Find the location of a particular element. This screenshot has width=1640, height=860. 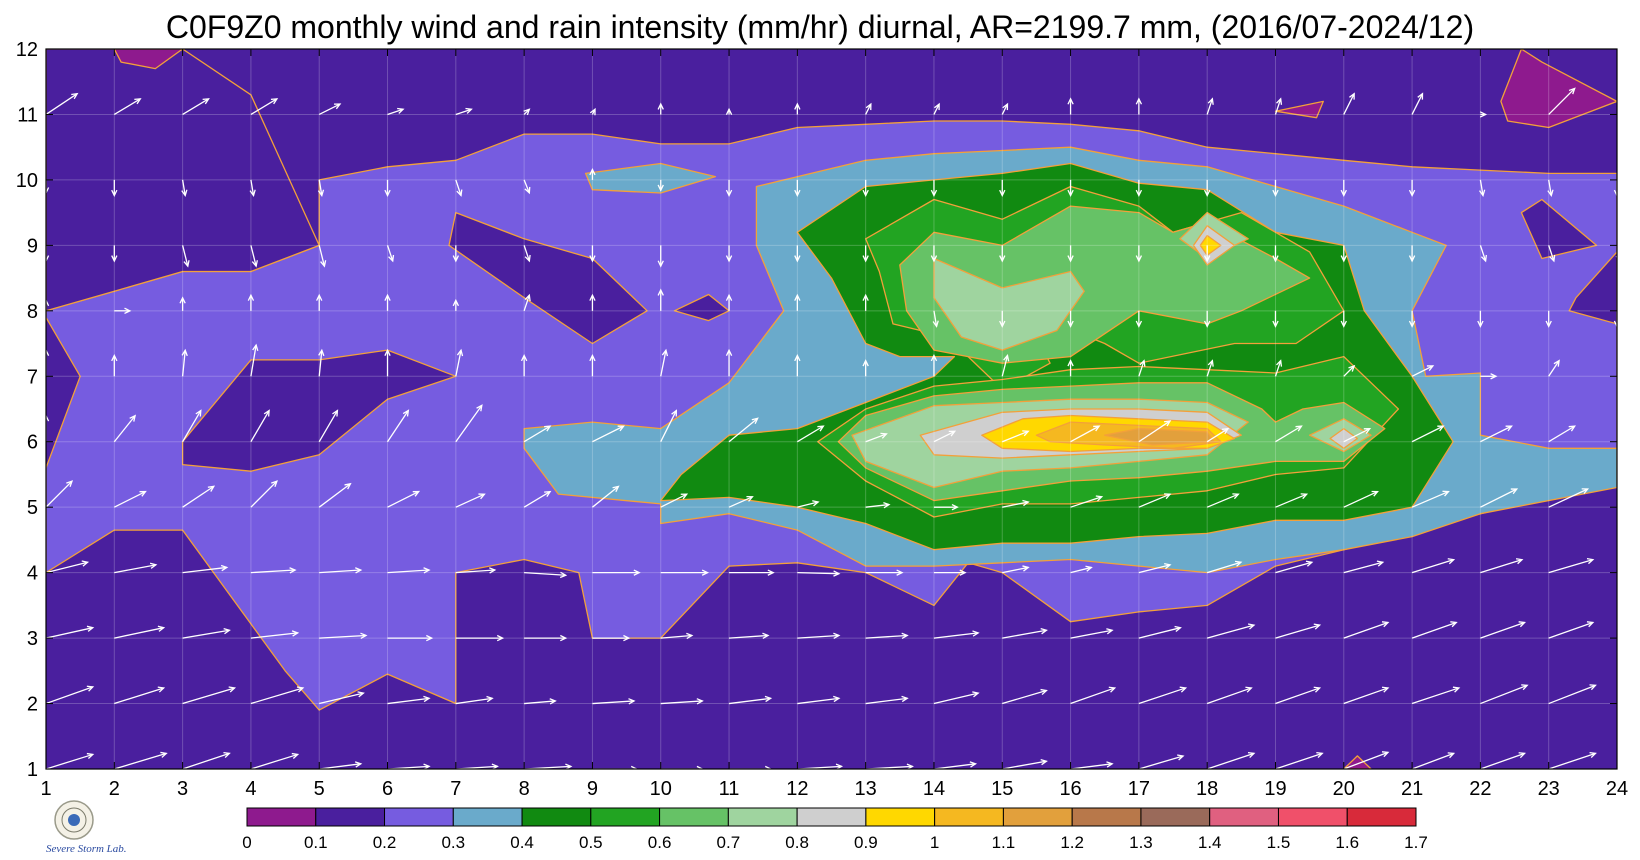

x-tick-label: 4 is located at coordinates (250, 789).